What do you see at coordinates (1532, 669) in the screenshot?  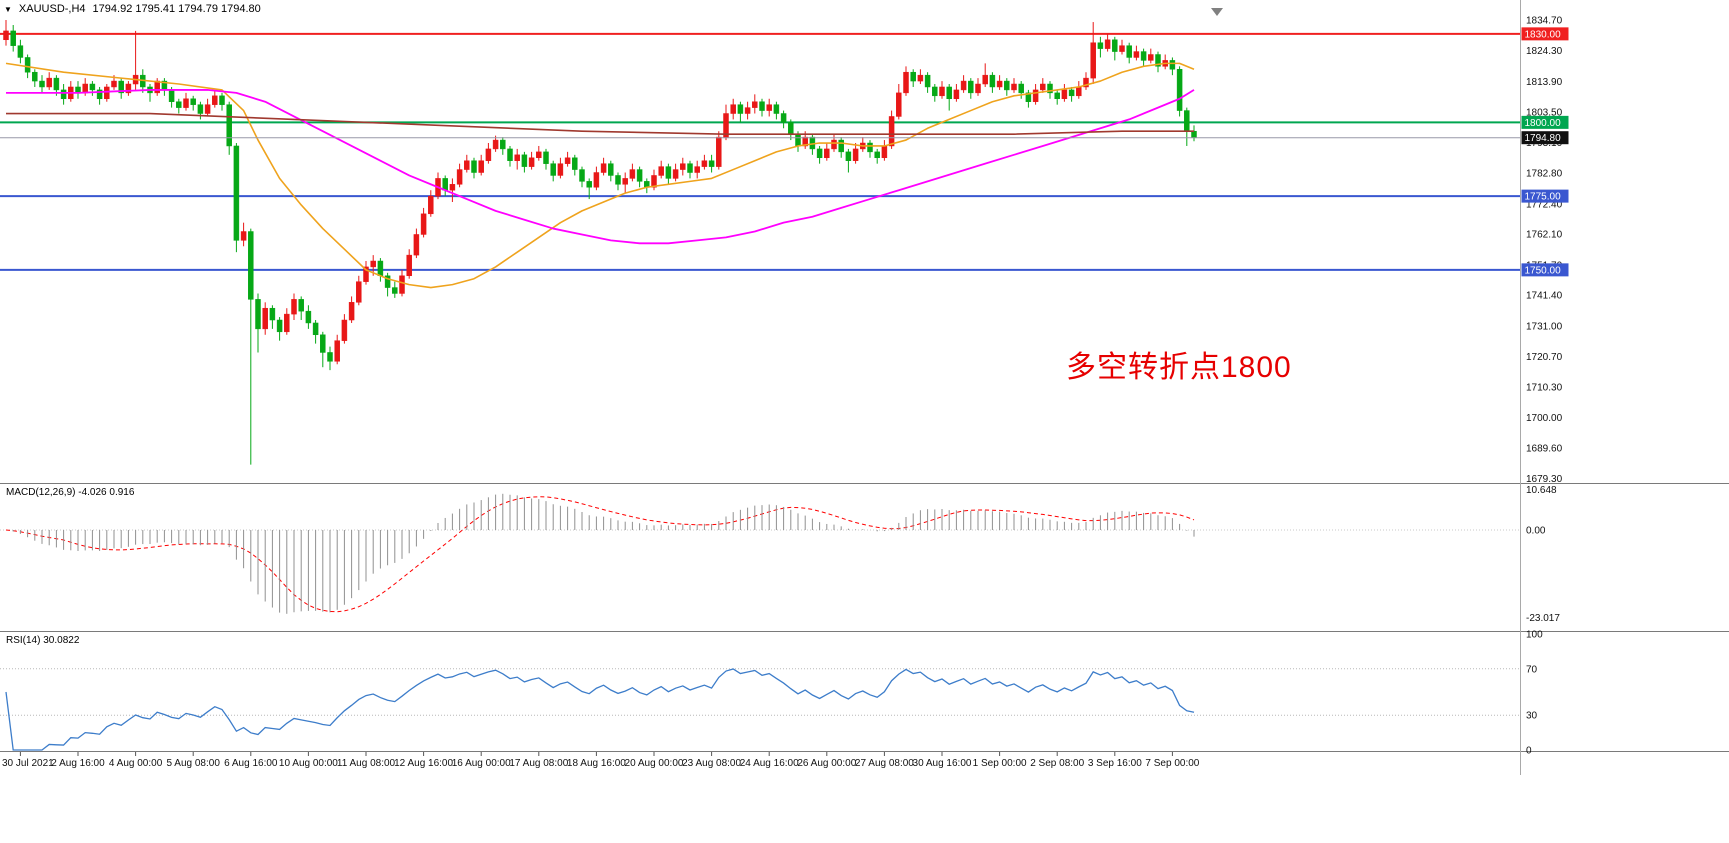 I see `svg-text: 70` at bounding box center [1532, 669].